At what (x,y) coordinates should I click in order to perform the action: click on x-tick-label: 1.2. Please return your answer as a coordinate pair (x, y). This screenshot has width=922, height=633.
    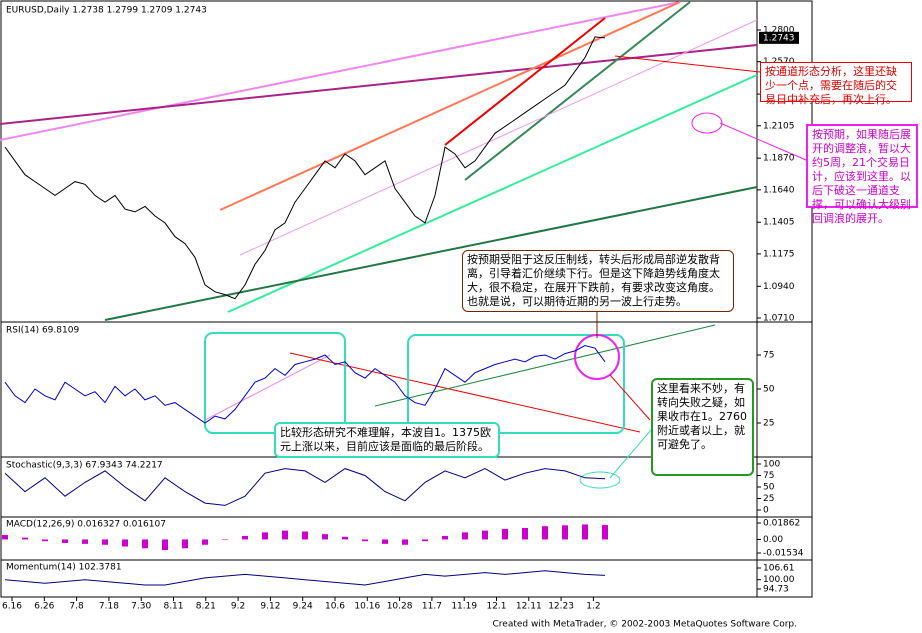
    Looking at the image, I should click on (593, 607).